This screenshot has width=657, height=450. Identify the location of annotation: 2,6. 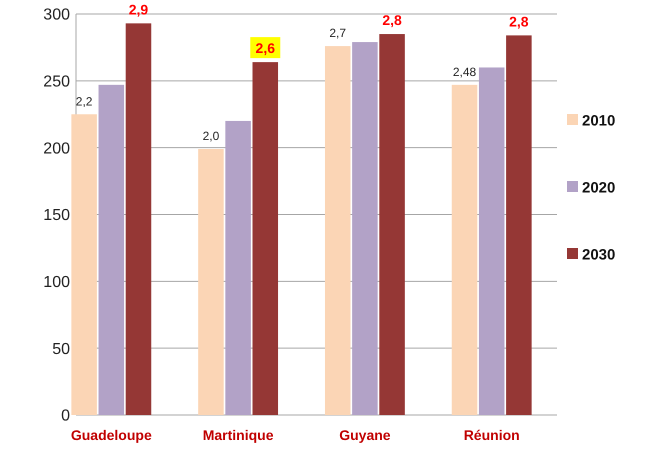
(266, 48).